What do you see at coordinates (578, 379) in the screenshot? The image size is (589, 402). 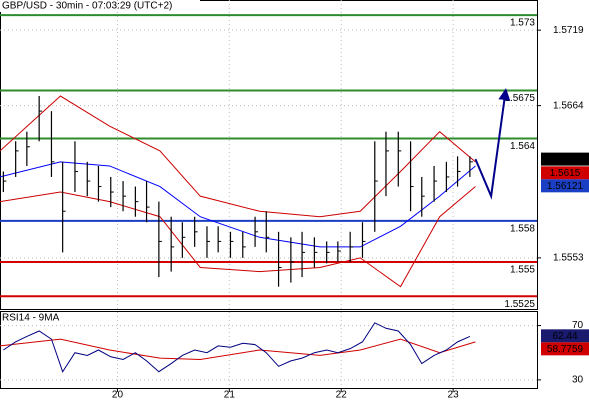 I see `y-tick-label: 30` at bounding box center [578, 379].